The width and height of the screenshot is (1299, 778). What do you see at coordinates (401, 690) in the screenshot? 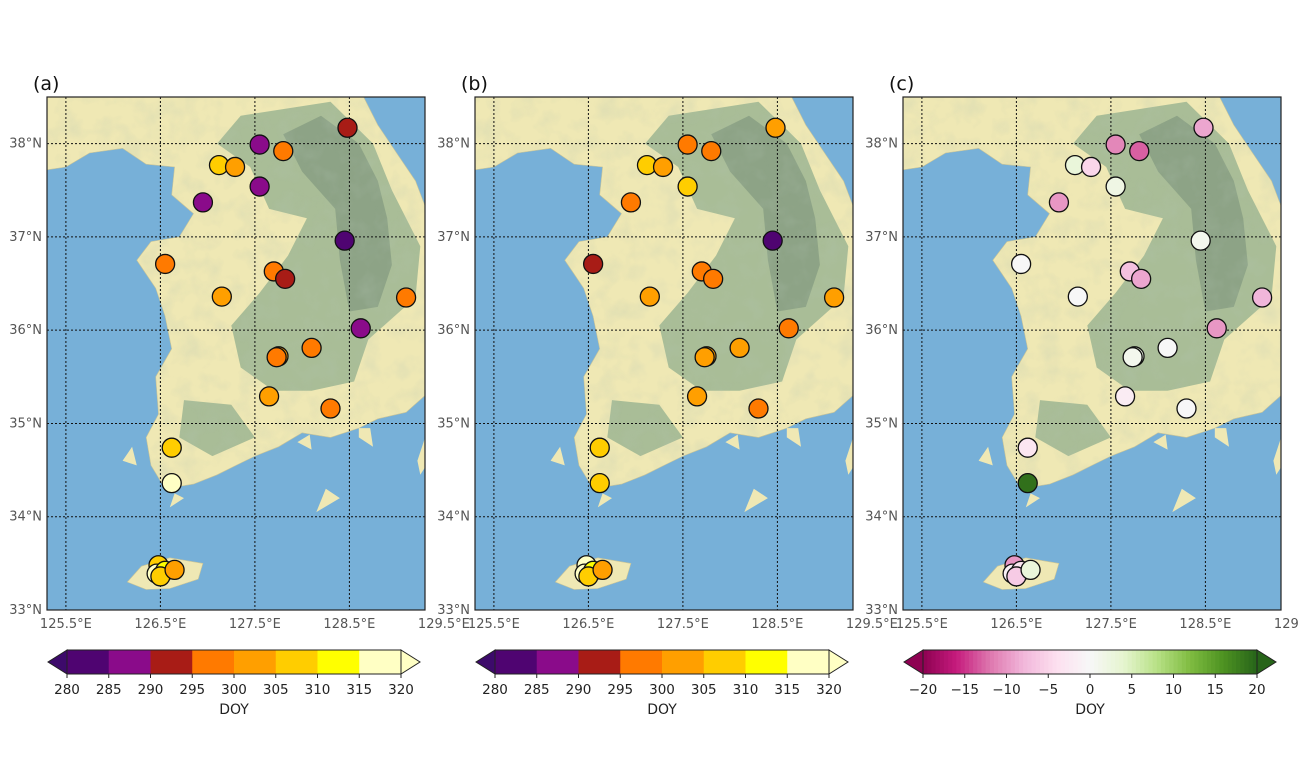
I see `colorbar-tick-label: 320` at bounding box center [401, 690].